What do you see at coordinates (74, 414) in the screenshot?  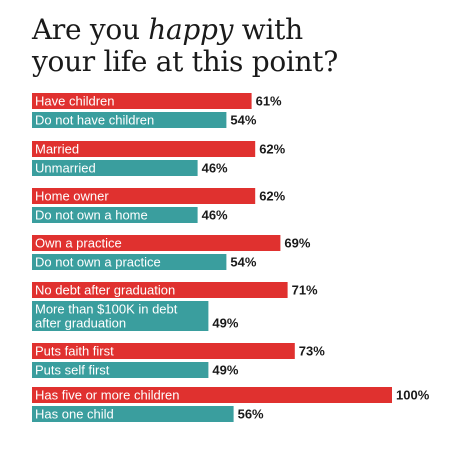 I see `bar-label: Has one child` at bounding box center [74, 414].